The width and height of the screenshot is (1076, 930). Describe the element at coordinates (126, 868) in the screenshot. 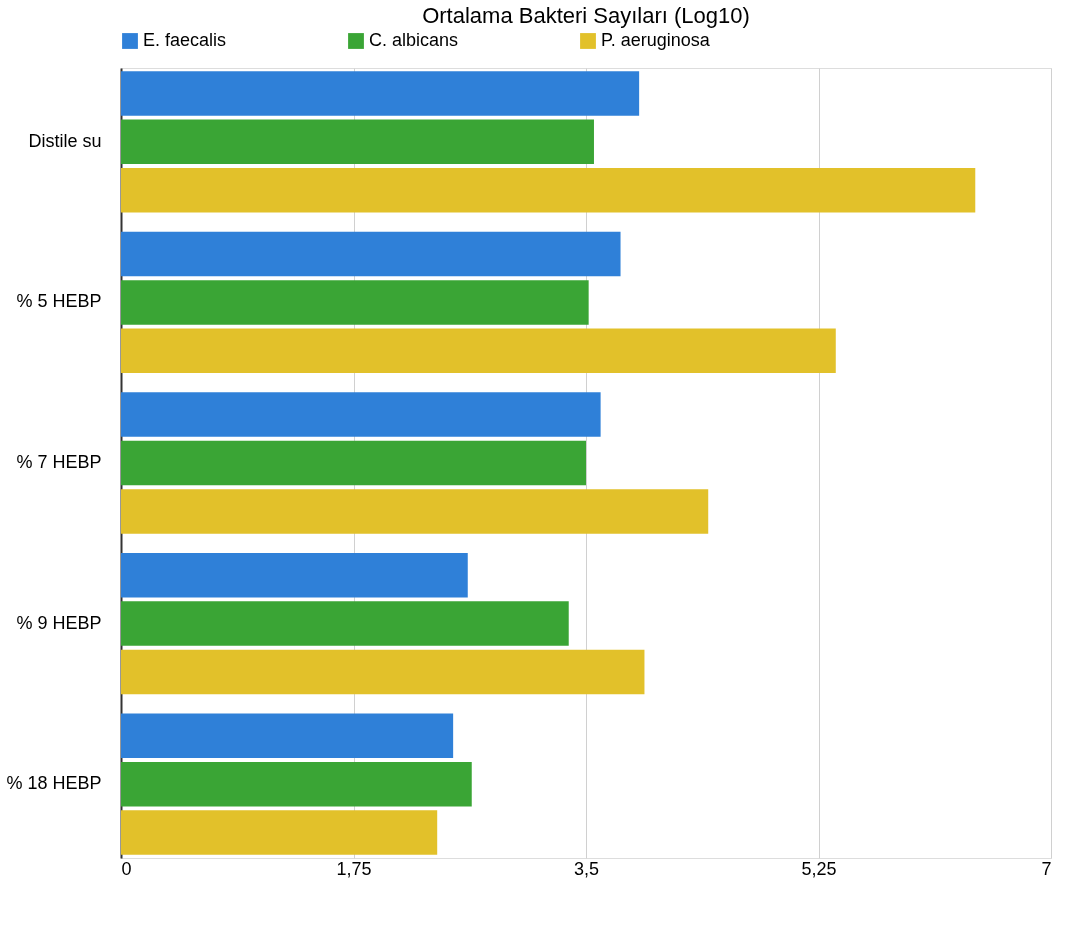

I see `x-tick-label: 0` at that location.